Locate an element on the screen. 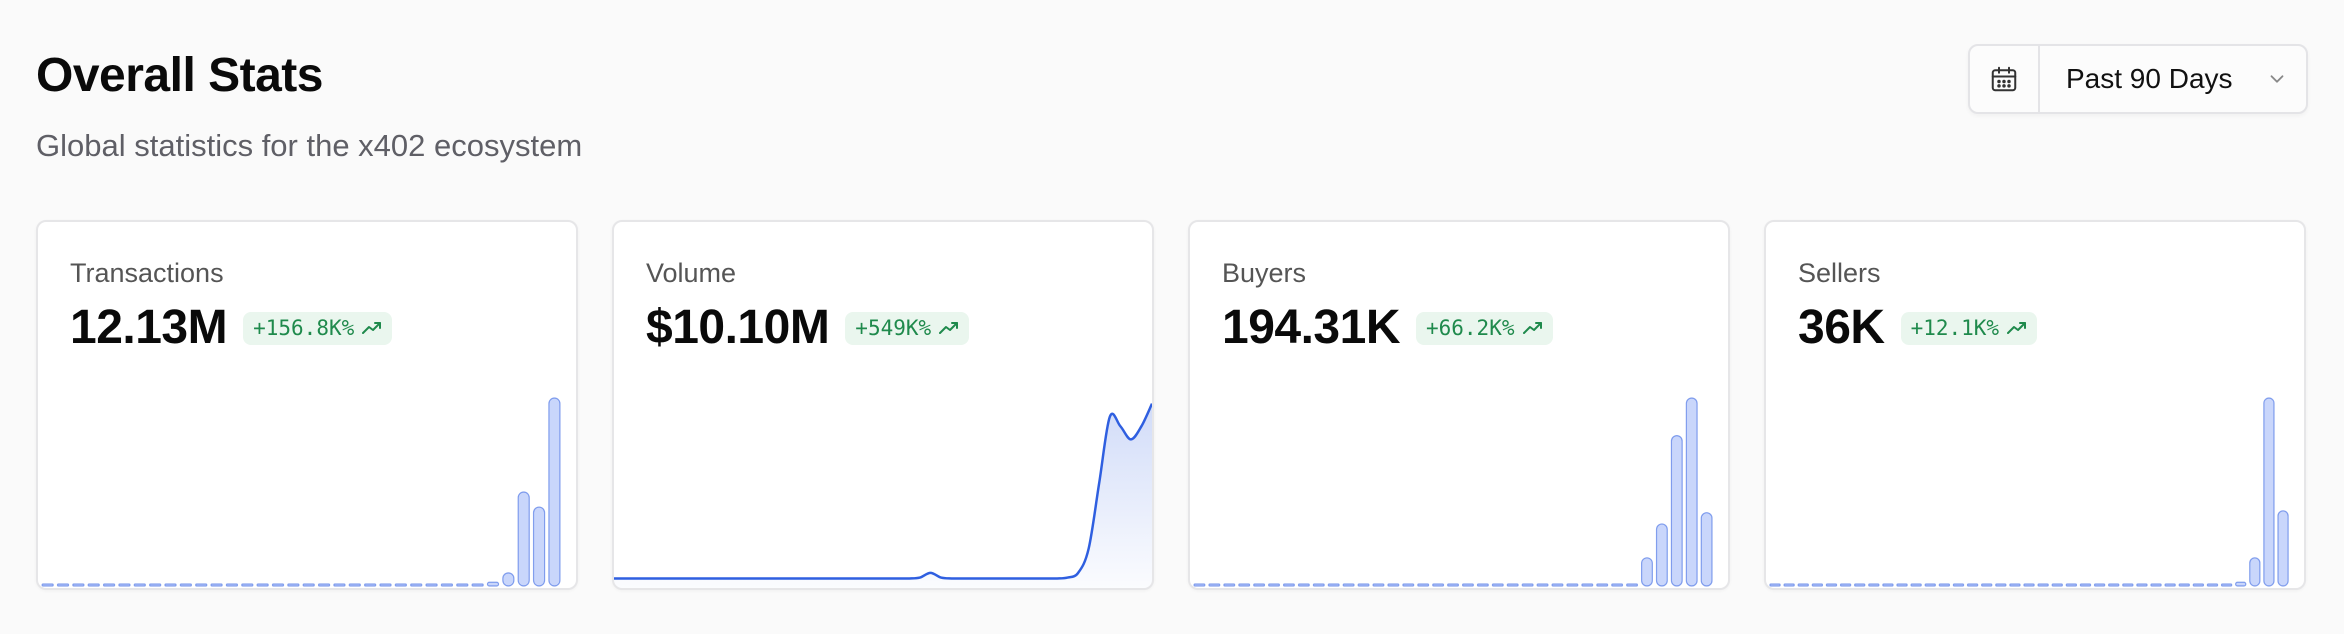  transactions-chart is located at coordinates (301, 492).